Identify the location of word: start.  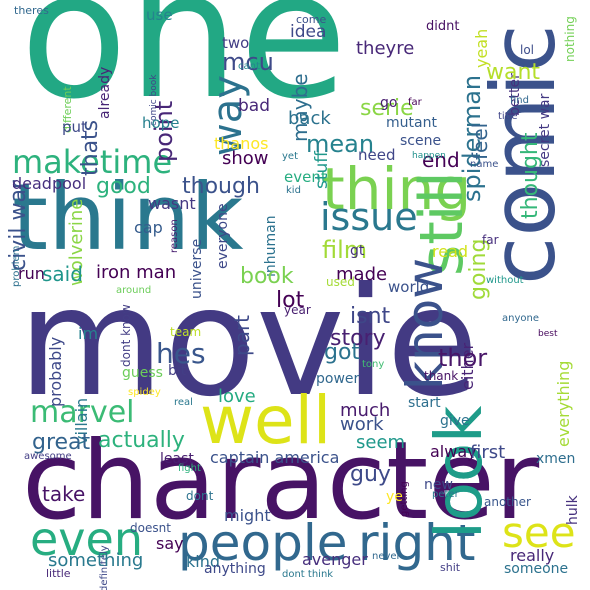
(424, 403).